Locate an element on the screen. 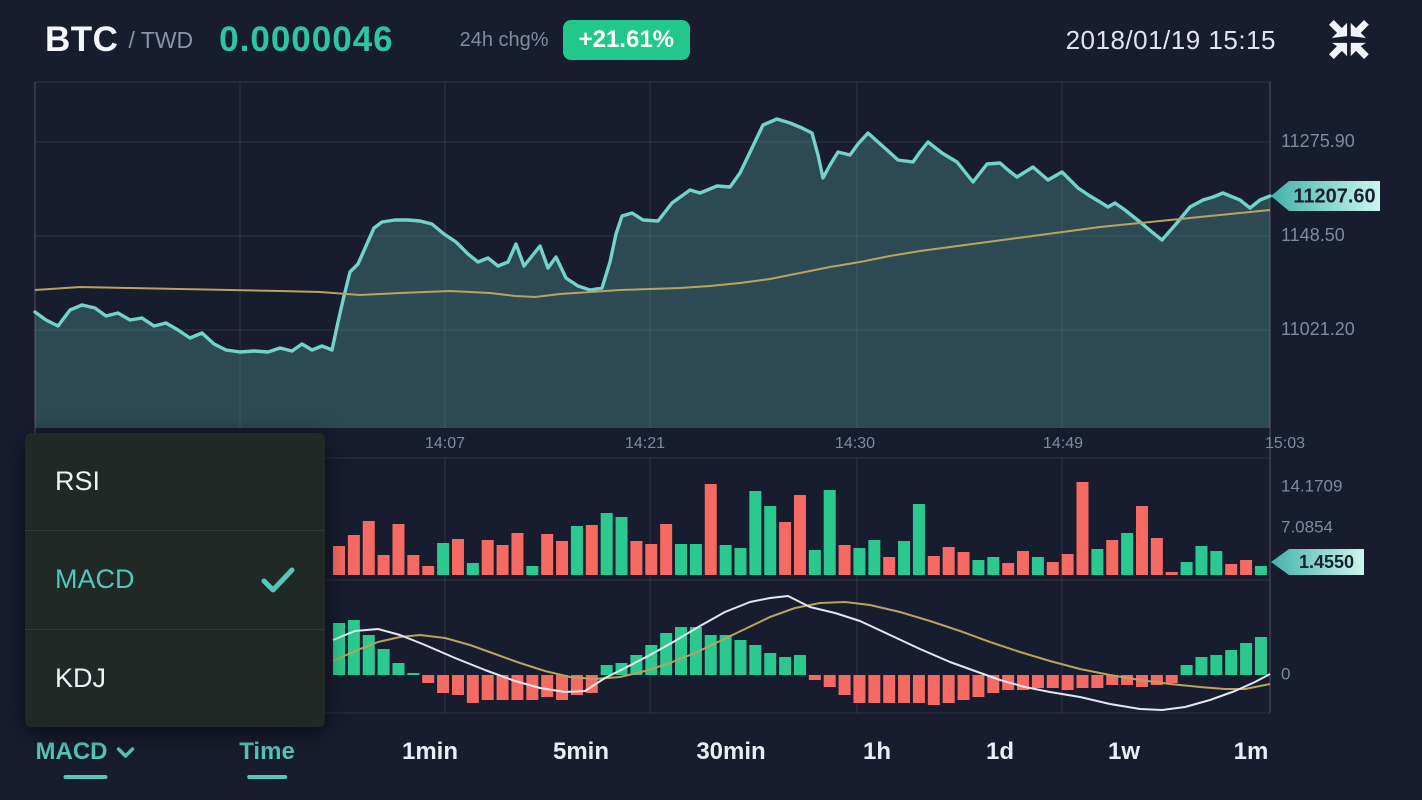  svg-text: 11207.60 is located at coordinates (1334, 196).